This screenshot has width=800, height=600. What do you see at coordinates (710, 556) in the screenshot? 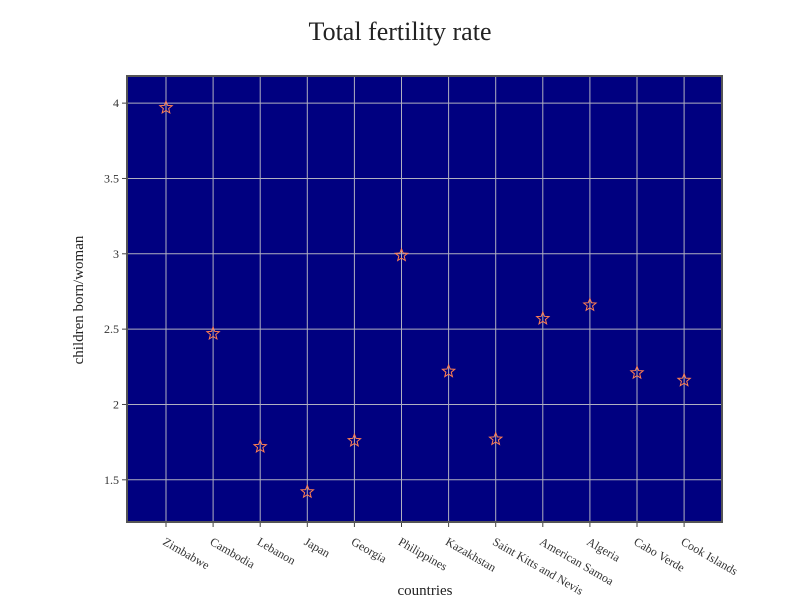
I see `x-tick-label: Cook Islands` at bounding box center [710, 556].